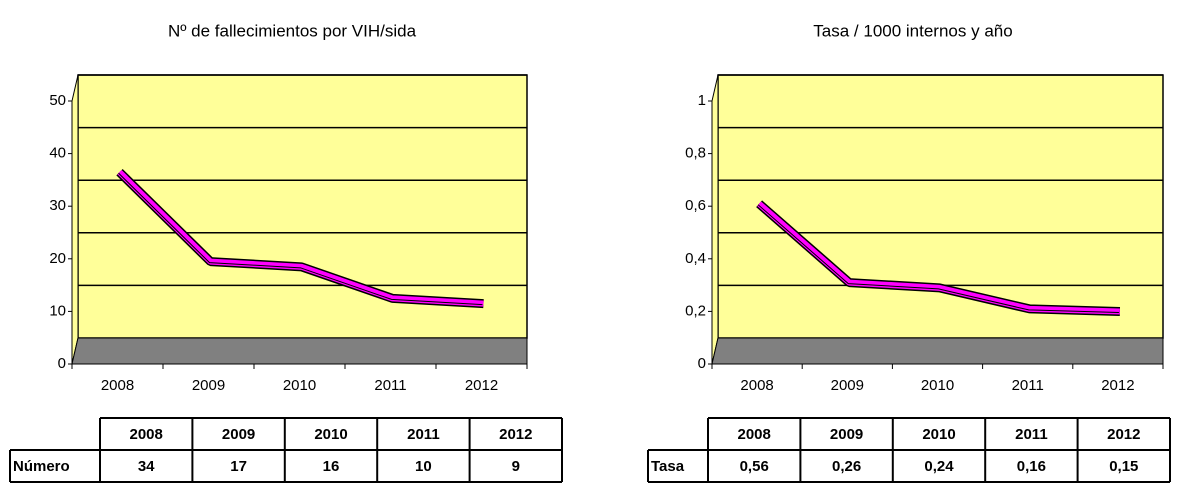 Image resolution: width=1181 pixels, height=491 pixels. I want to click on y-tick-label: 1, so click(702, 100).